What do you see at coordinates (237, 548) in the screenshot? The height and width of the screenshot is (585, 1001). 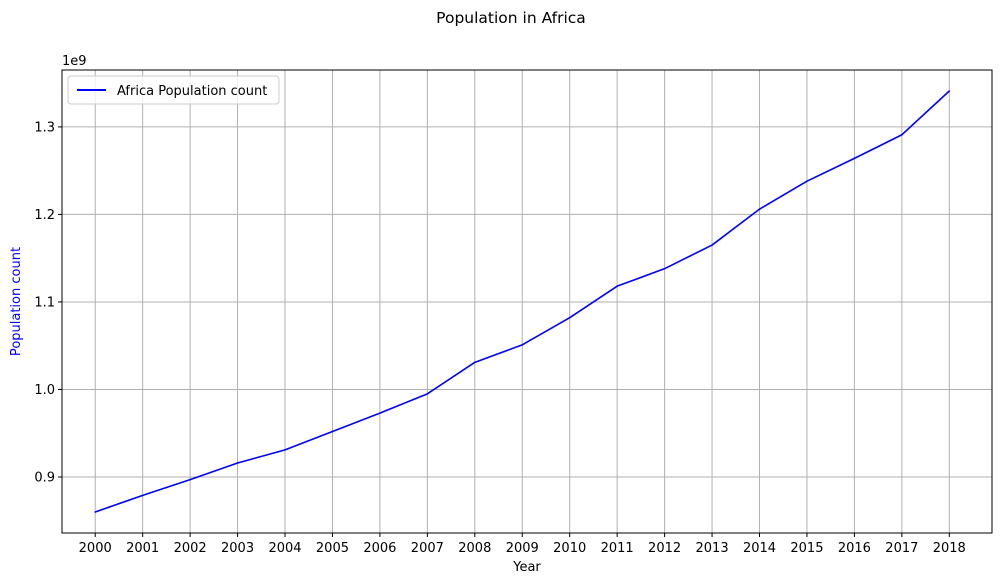 I see `x-tick-label: 2003` at bounding box center [237, 548].